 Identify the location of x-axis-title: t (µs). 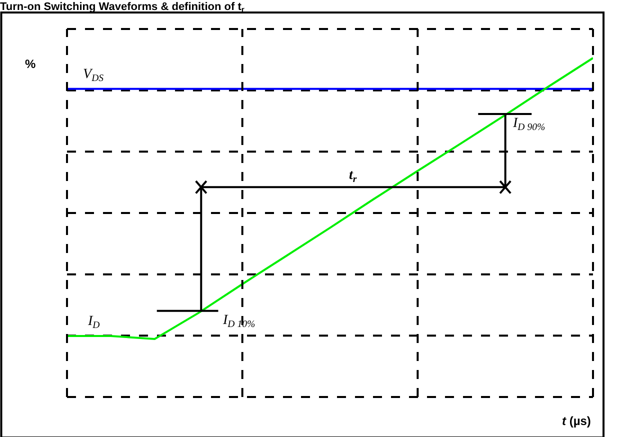
(576, 421).